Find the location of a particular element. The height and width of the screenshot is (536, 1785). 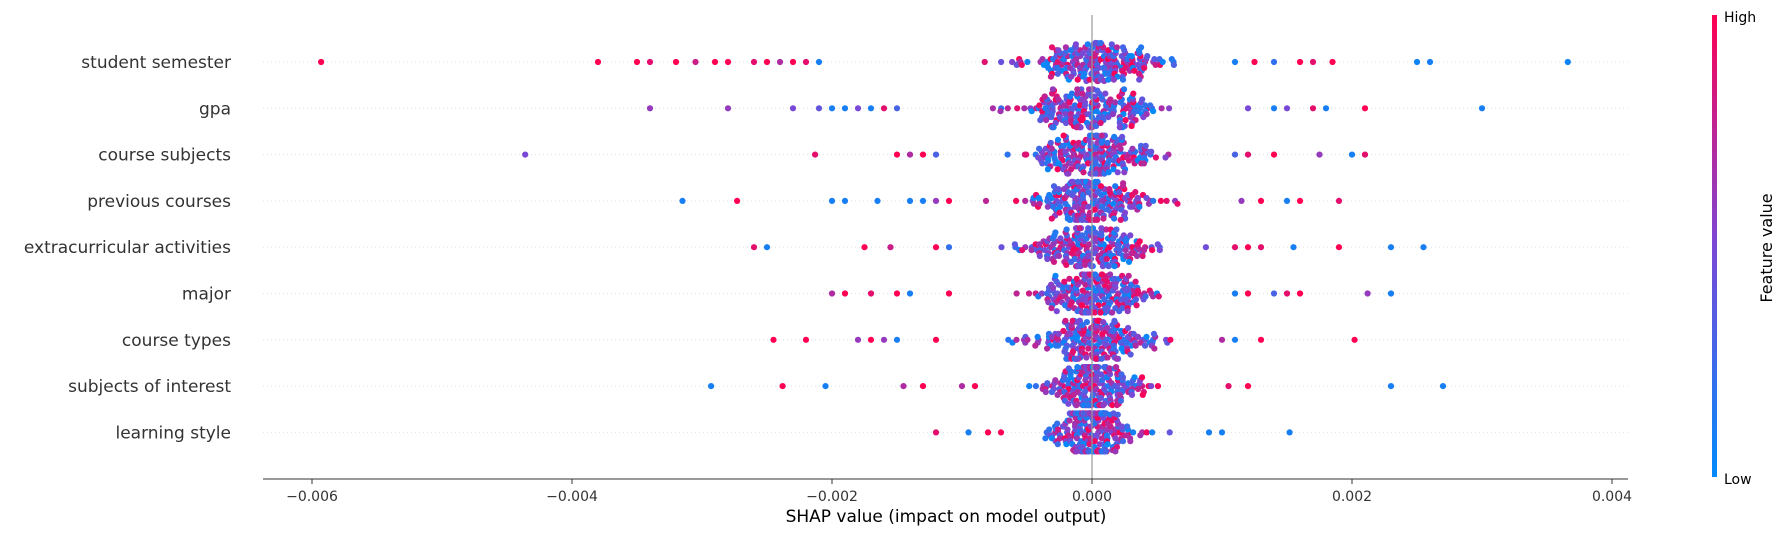

feature-row: major is located at coordinates (905, 293).